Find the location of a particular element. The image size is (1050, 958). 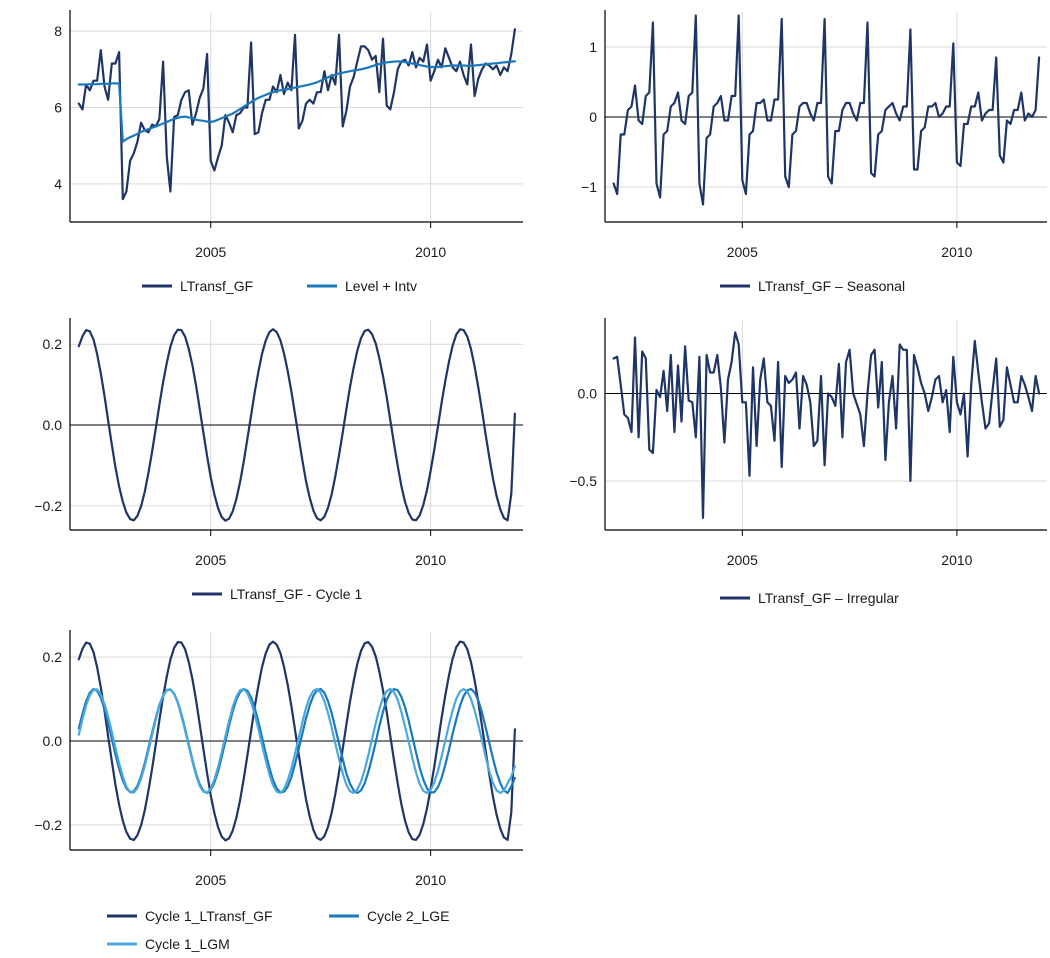

y-tick-label: 4 is located at coordinates (58, 184).